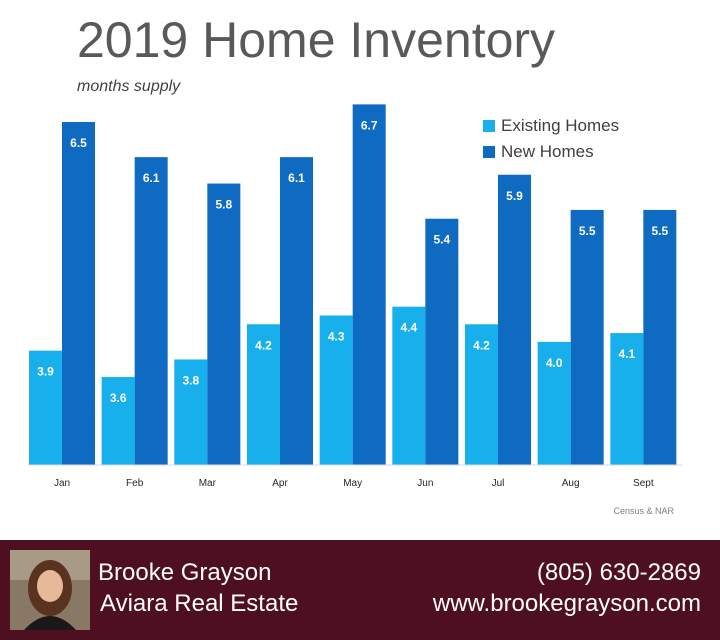 Image resolution: width=720 pixels, height=640 pixels. I want to click on x-tick-label-apr: Apr, so click(280, 483).